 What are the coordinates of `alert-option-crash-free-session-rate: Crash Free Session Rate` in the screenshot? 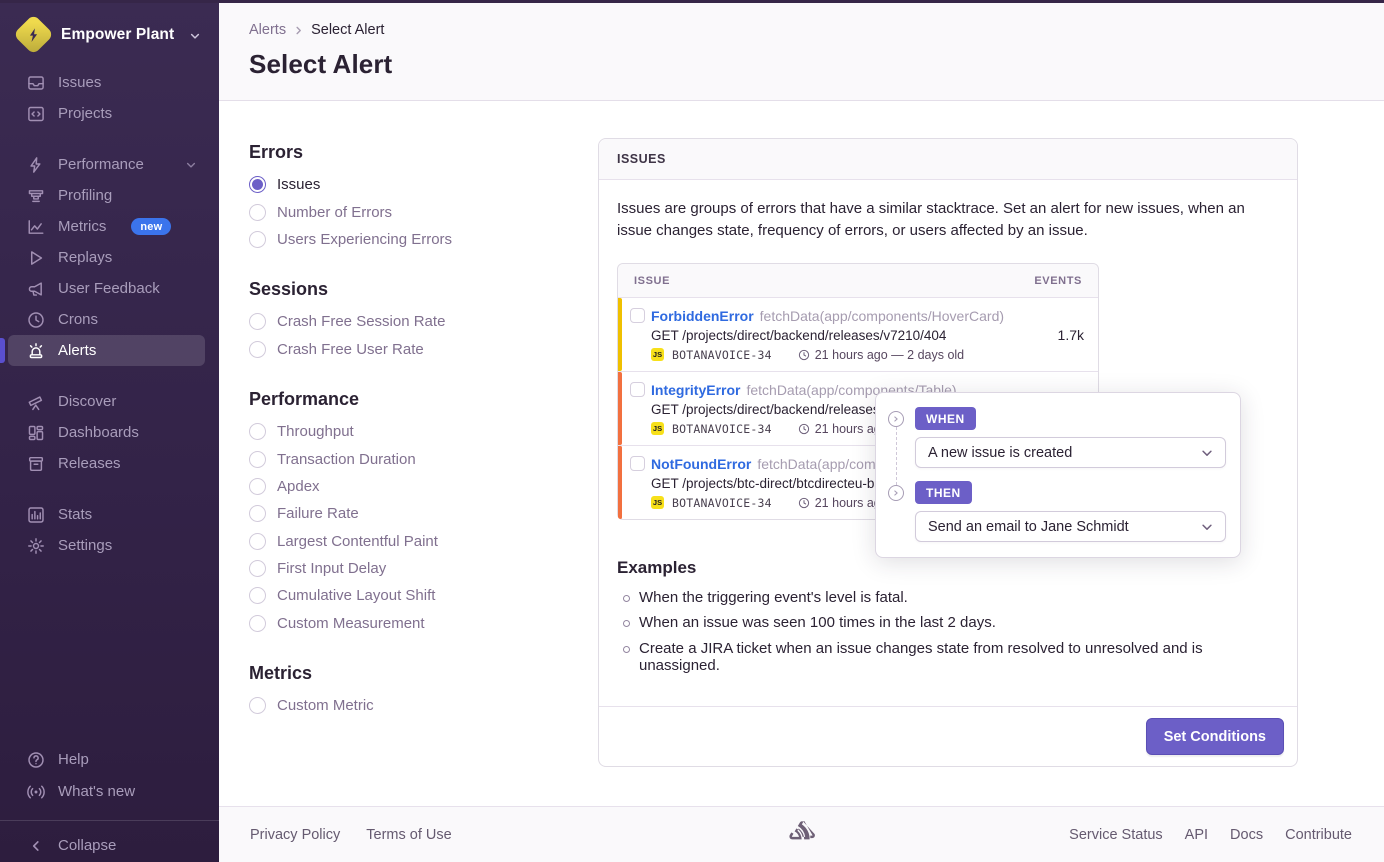 It's located at (408, 321).